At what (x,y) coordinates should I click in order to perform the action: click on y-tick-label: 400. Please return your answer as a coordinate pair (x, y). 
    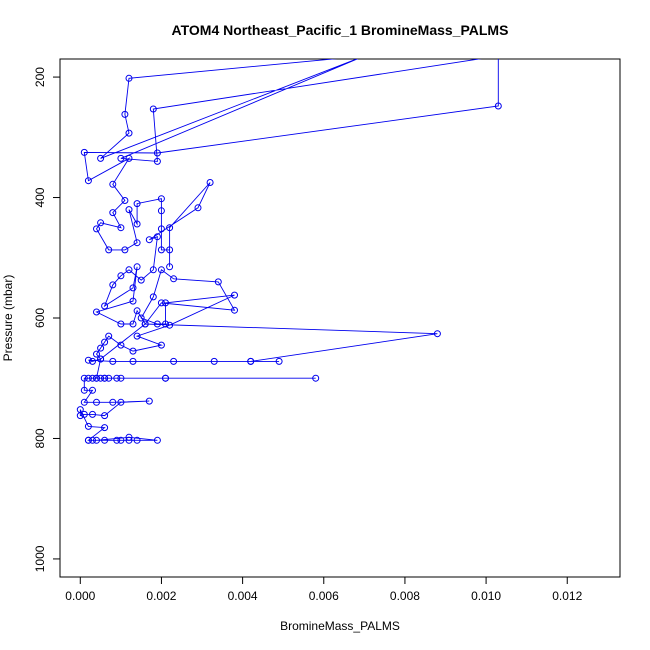
    Looking at the image, I should click on (40, 197).